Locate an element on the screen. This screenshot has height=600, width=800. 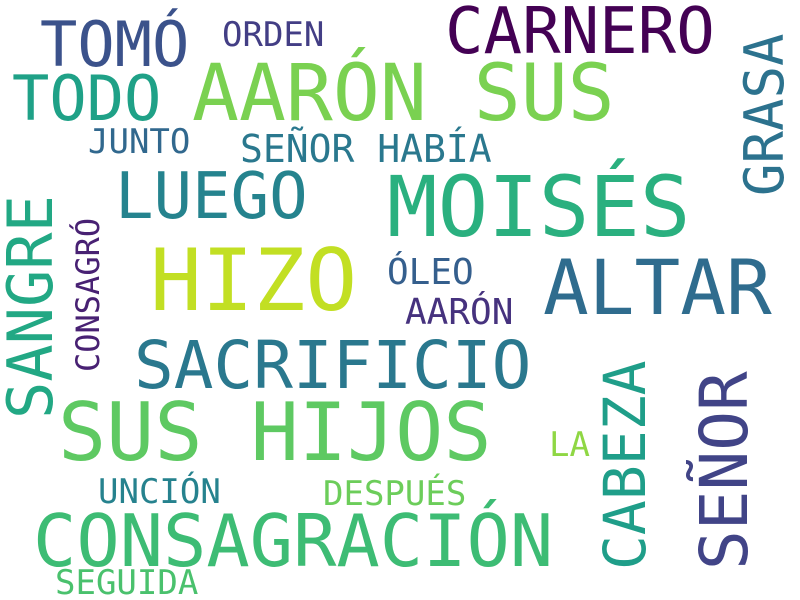
word-grasa: GRASA is located at coordinates (764, 114).